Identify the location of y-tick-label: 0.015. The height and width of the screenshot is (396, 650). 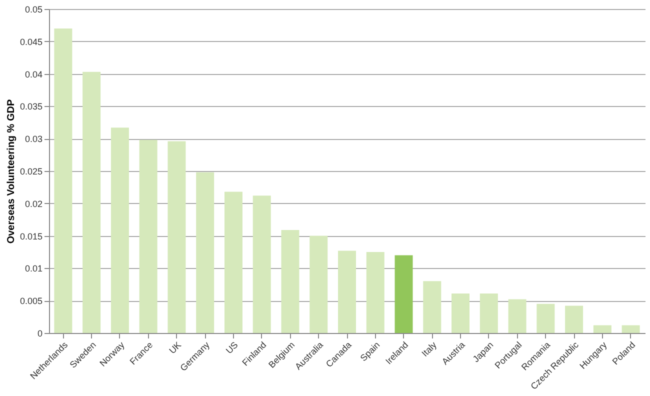
(31, 236).